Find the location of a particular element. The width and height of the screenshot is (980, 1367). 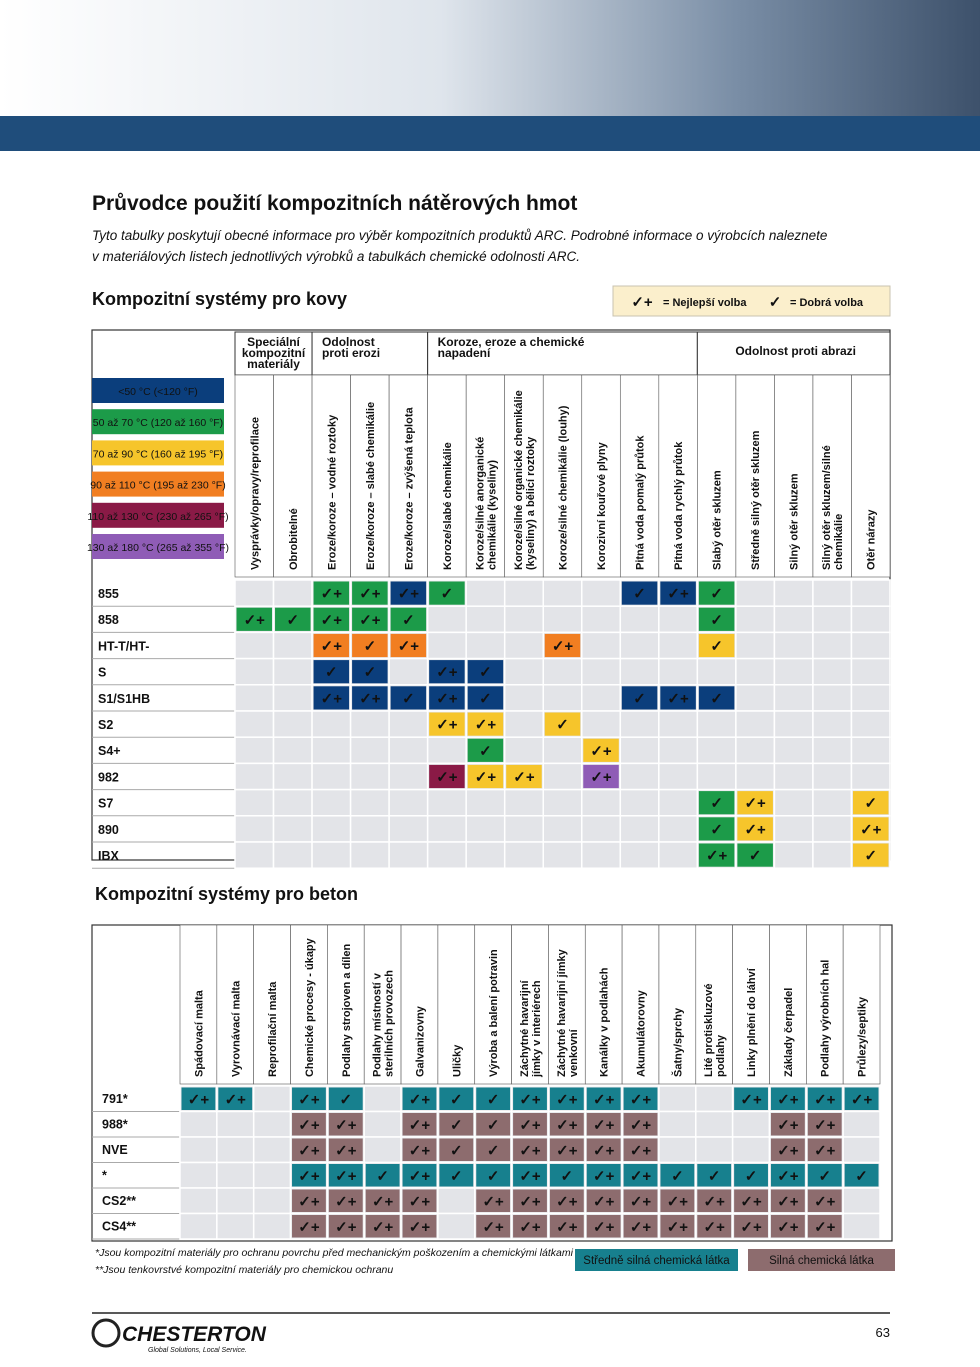

column-label: Koroze/slabé chemikálie is located at coordinates (448, 506).